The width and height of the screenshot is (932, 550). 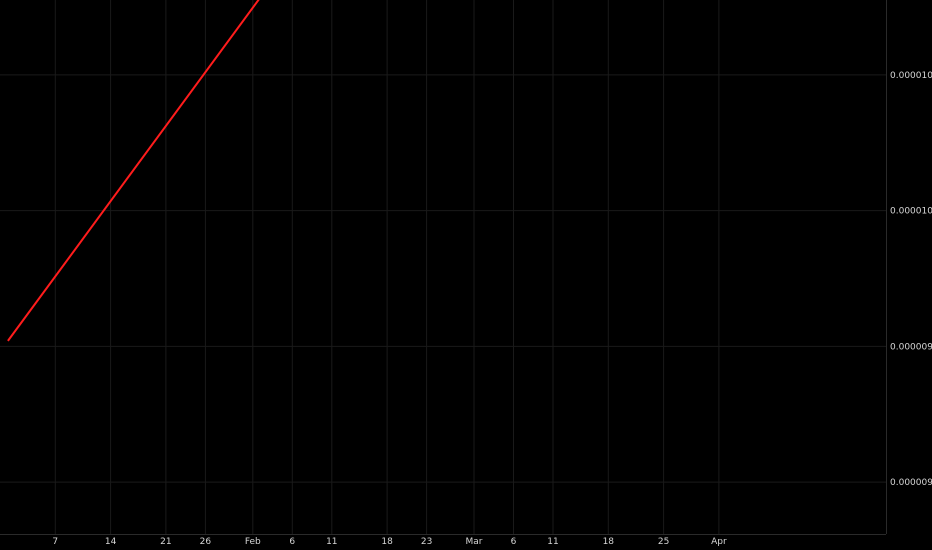 I want to click on time-tick-label: 25, so click(x=663, y=542).